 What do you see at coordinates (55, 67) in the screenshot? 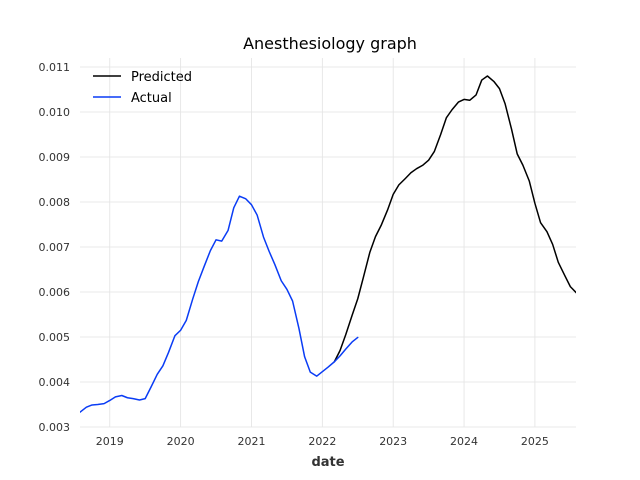
I see `y-tick-label: 0.011` at bounding box center [55, 67].